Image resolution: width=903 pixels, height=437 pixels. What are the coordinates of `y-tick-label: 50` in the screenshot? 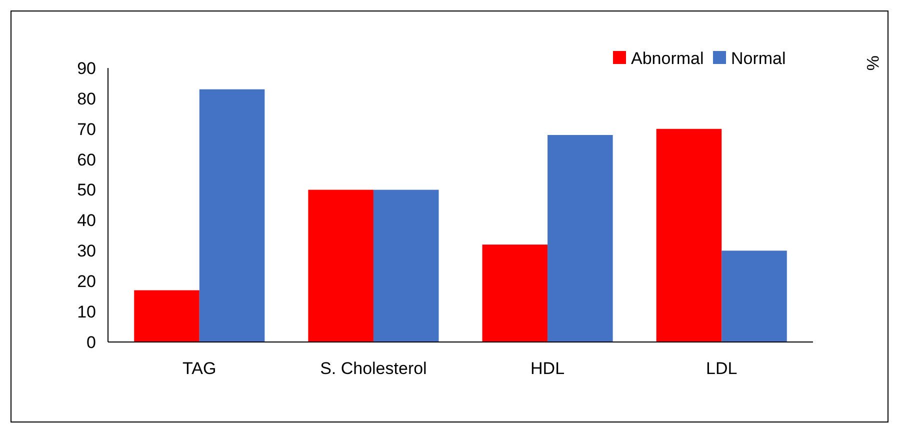 It's located at (86, 190).